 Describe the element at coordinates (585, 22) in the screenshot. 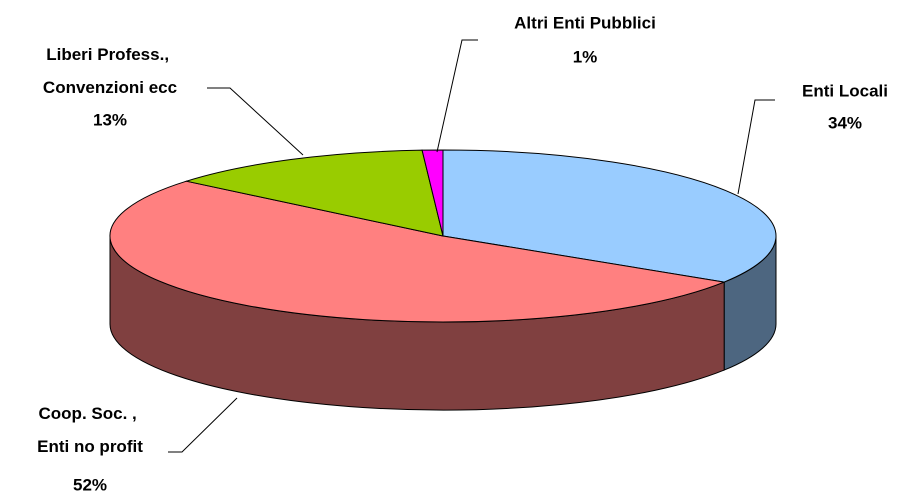

I see `category-label: Altri Enti Pubblici` at that location.